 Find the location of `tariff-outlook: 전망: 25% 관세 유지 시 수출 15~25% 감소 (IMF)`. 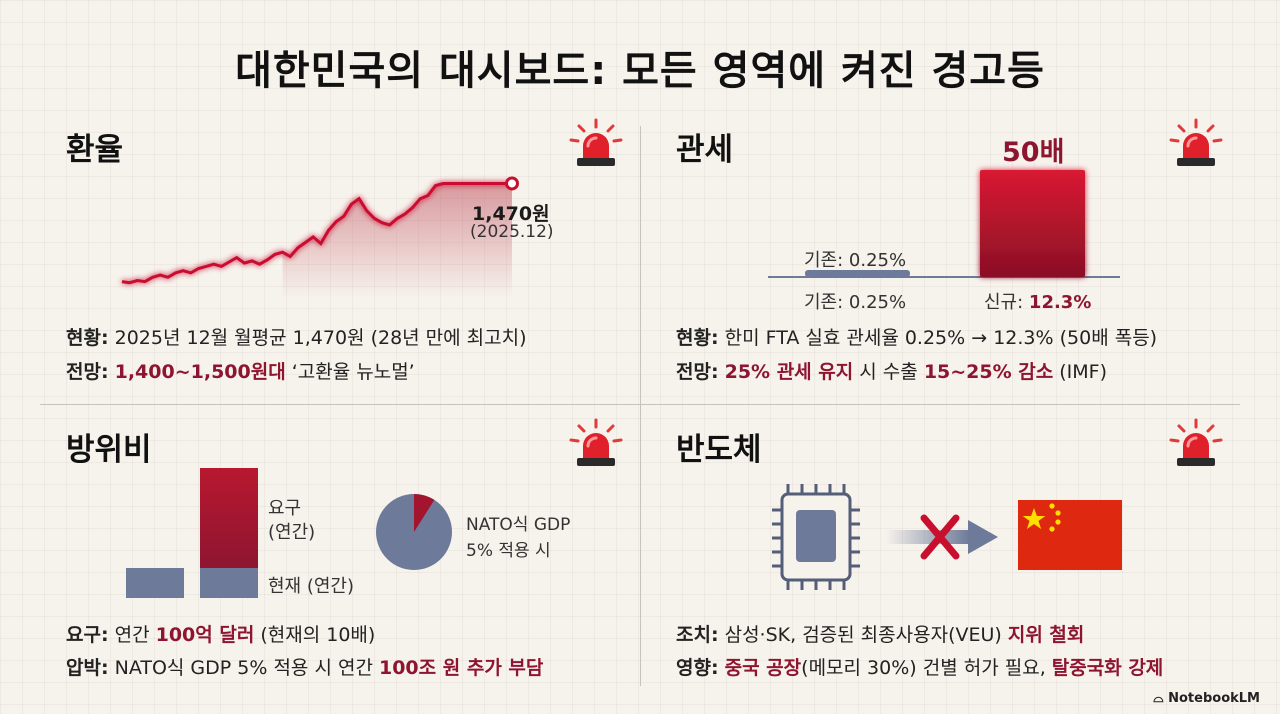

tariff-outlook: 전망: 25% 관세 유지 시 수출 15~25% 감소 (IMF) is located at coordinates (891, 370).